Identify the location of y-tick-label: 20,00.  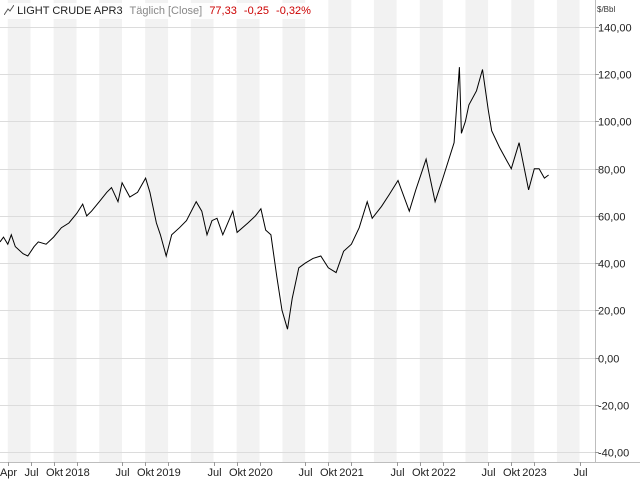
(612, 312).